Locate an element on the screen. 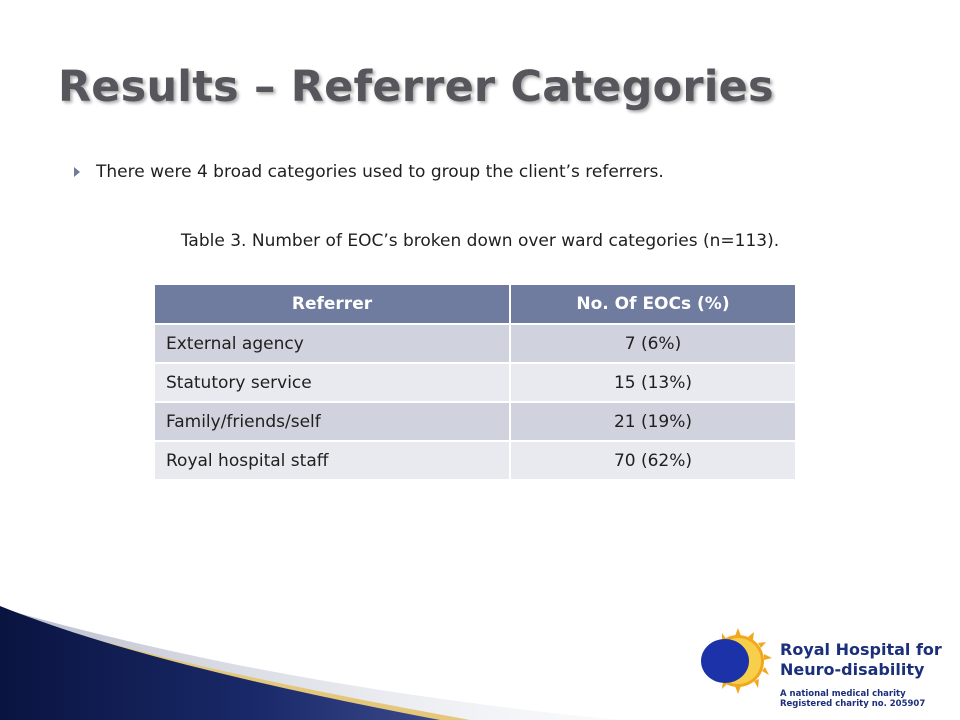 The height and width of the screenshot is (720, 960). referrer-cell: Royal hospital staff is located at coordinates (333, 461).